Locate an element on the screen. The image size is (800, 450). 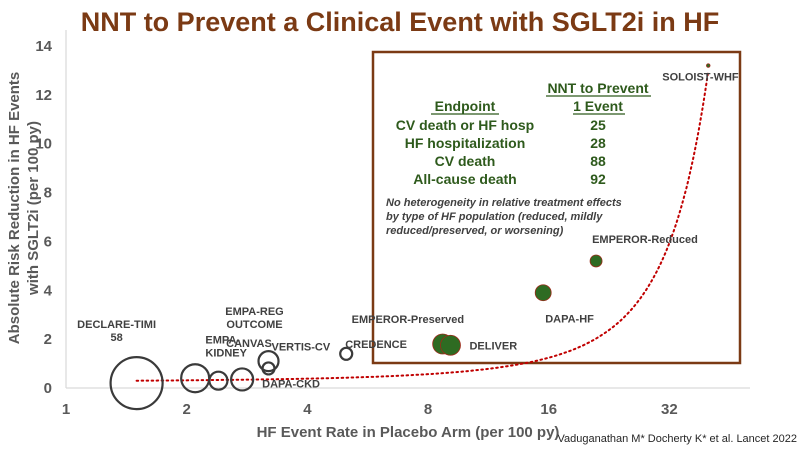
y-tick-label: 10 is located at coordinates (43, 144).